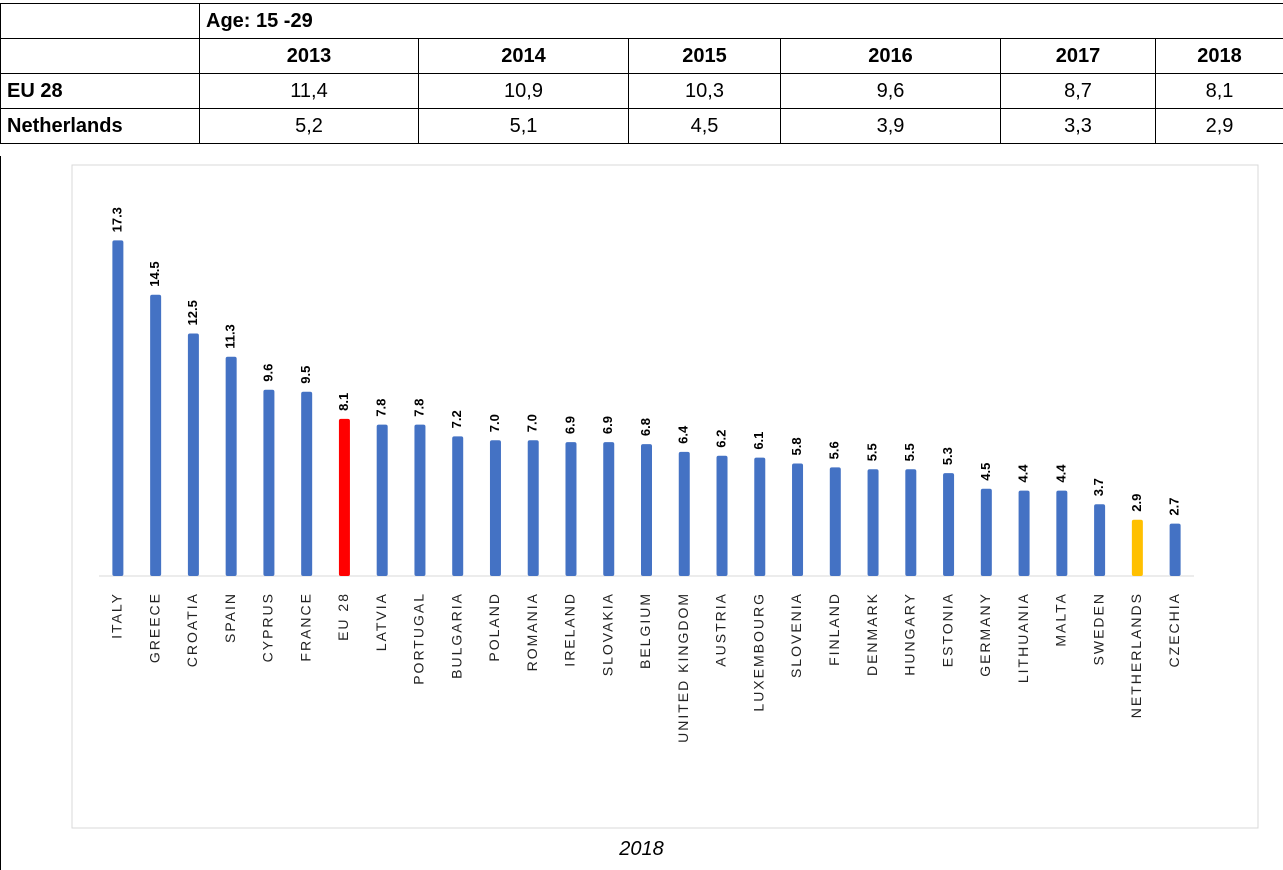  Describe the element at coordinates (947, 629) in the screenshot. I see `x-tick-label: ESTONIA` at that location.